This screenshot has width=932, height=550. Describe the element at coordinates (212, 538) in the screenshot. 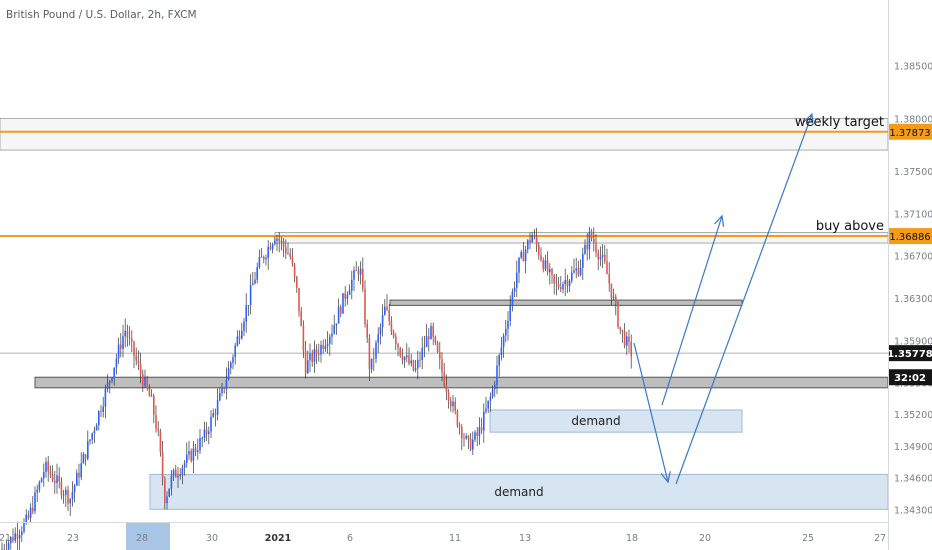

I see `time-tick-label: 30` at that location.